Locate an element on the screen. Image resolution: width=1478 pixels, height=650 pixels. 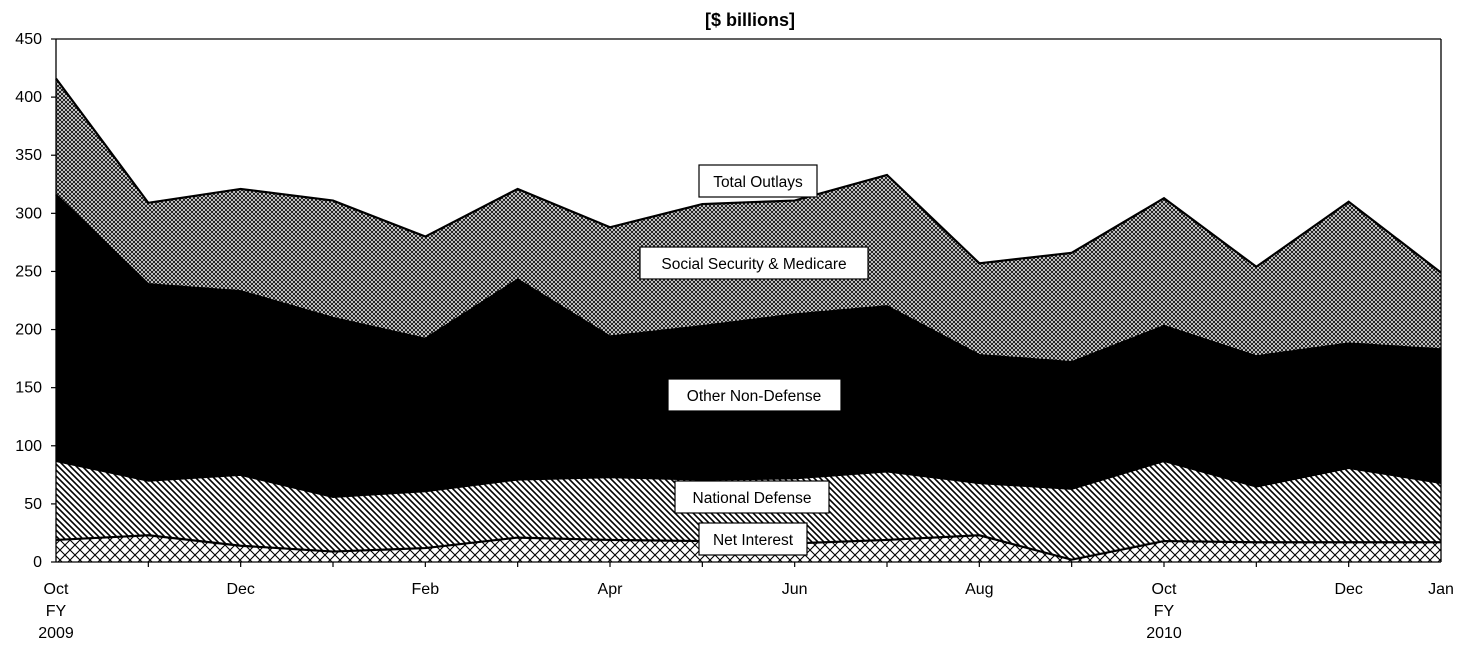
x-tick-label: Apr is located at coordinates (611, 589).